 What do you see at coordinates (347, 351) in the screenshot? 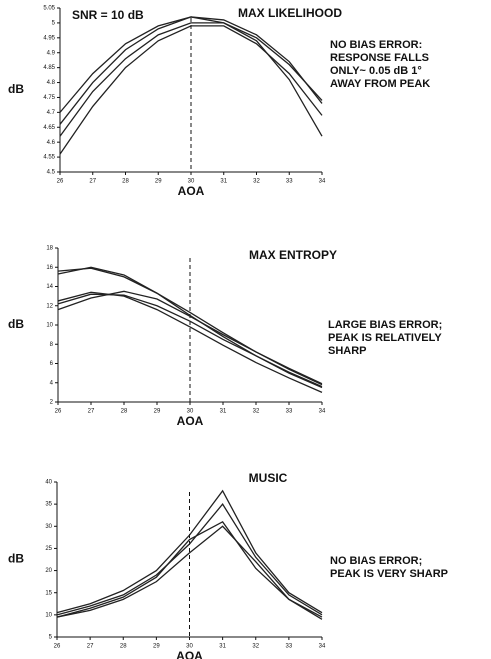
I see `note-line: SHARP` at bounding box center [347, 351].